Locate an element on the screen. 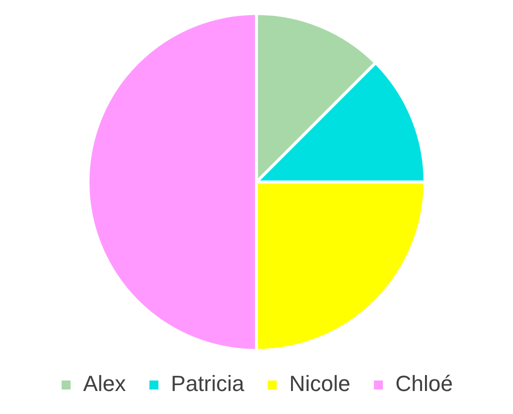 This screenshot has height=414, width=513. legend-label: Patricia is located at coordinates (208, 383).